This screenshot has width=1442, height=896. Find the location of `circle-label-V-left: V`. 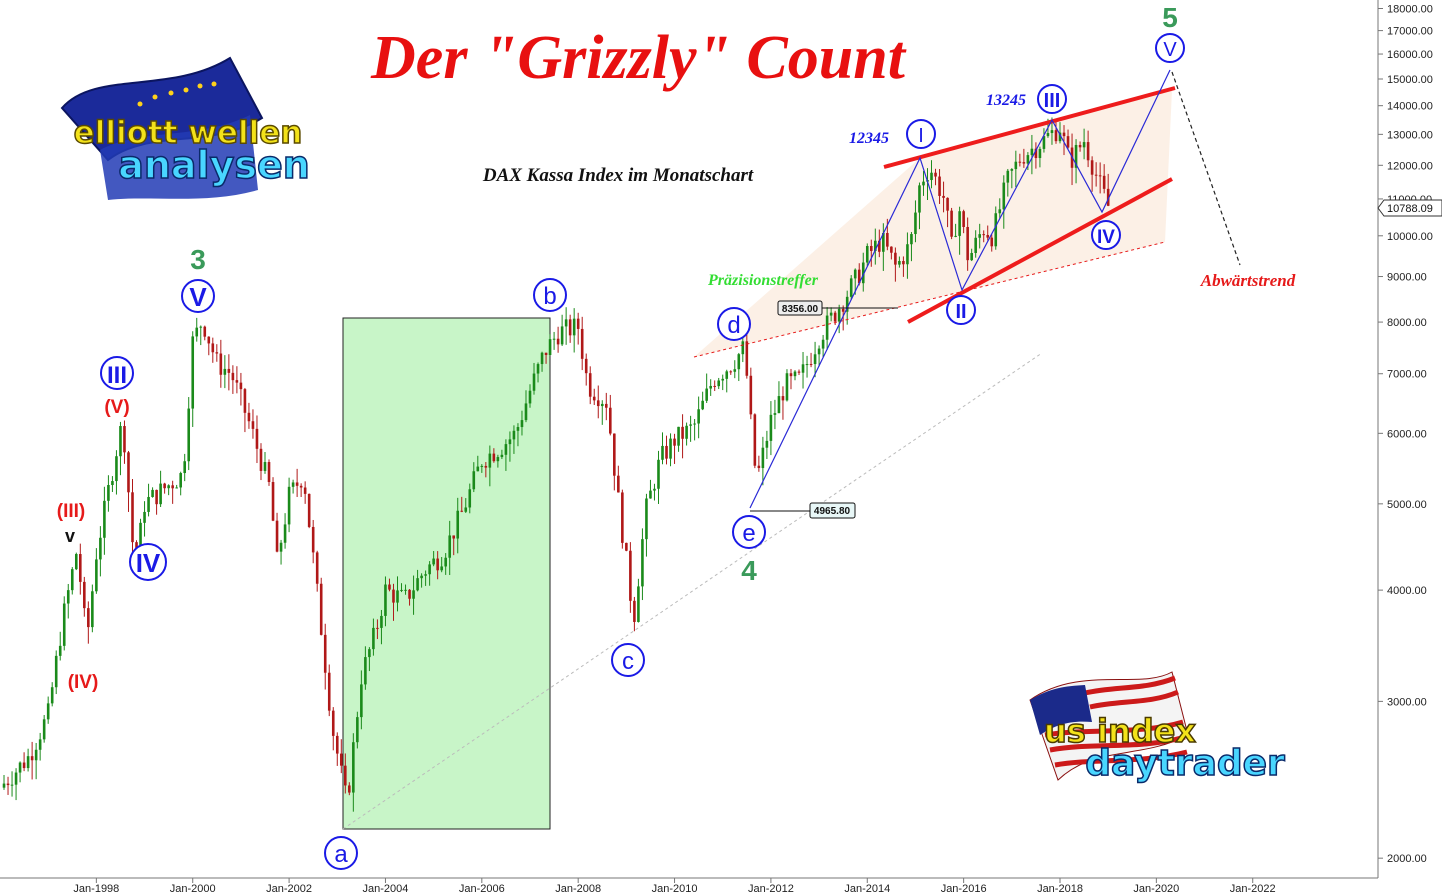

circle-label-V-left: V is located at coordinates (198, 296).